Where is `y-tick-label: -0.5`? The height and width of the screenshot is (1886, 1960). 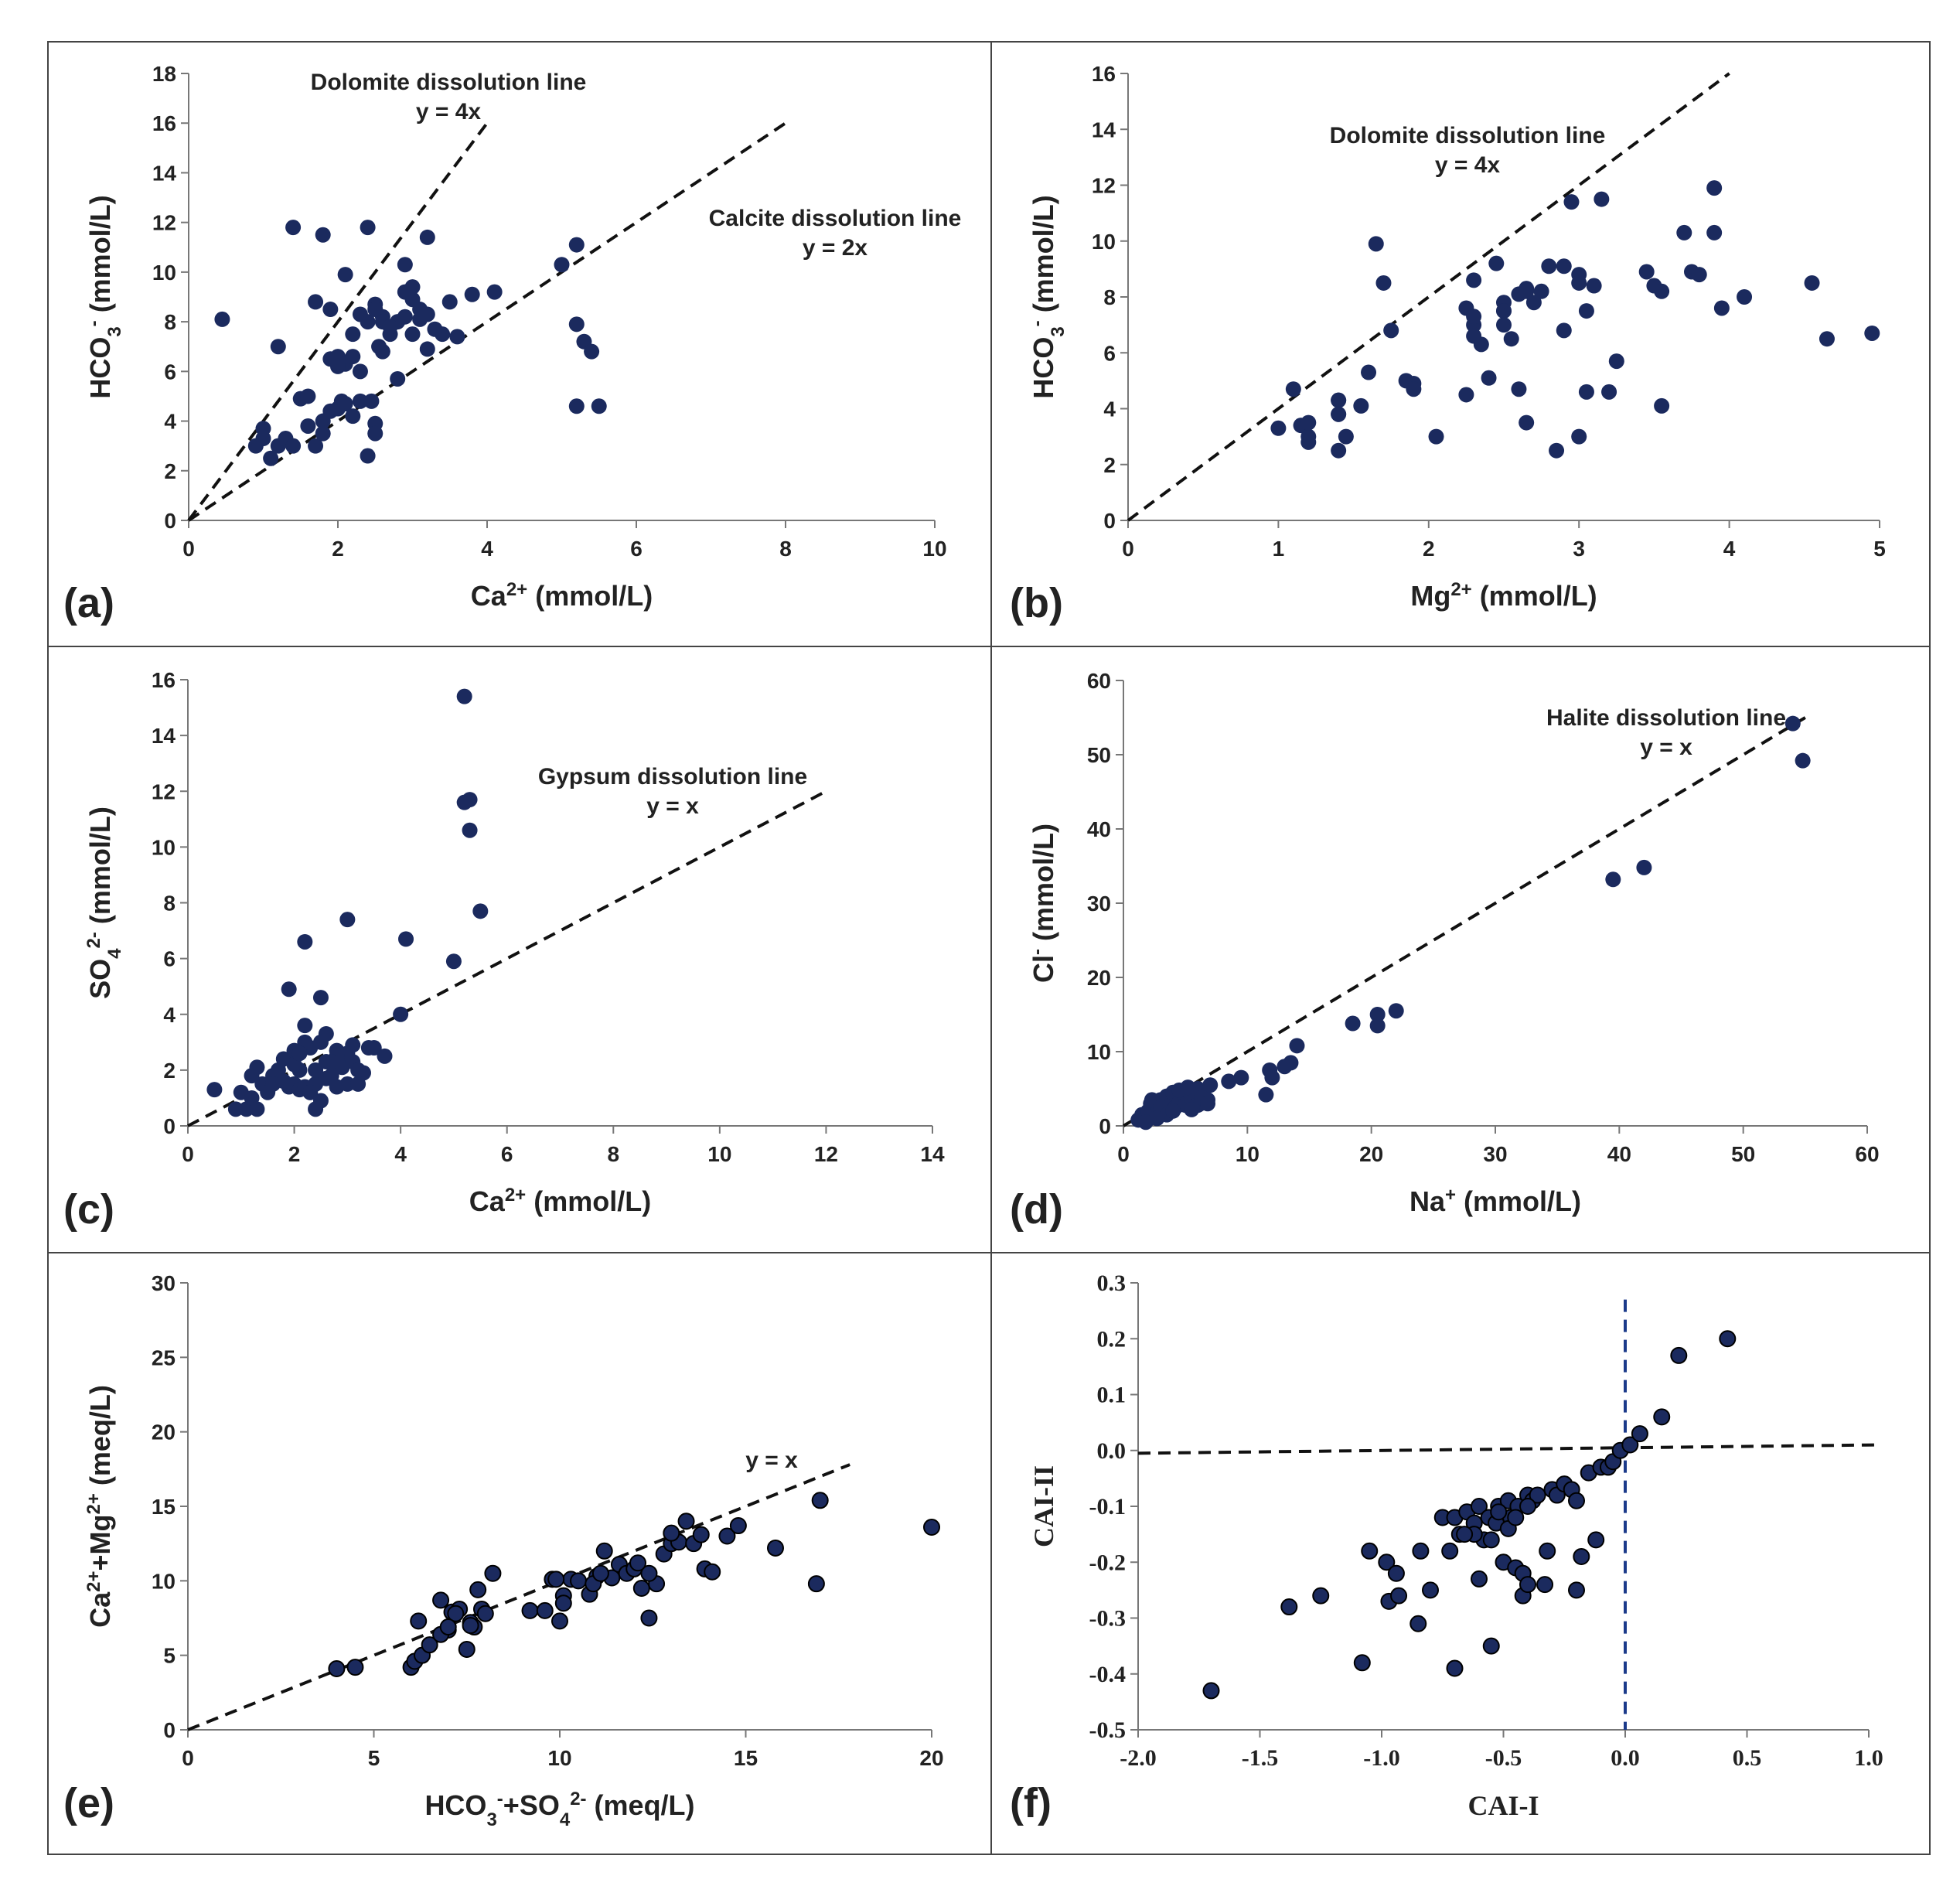 y-tick-label: -0.5 is located at coordinates (1108, 1730).